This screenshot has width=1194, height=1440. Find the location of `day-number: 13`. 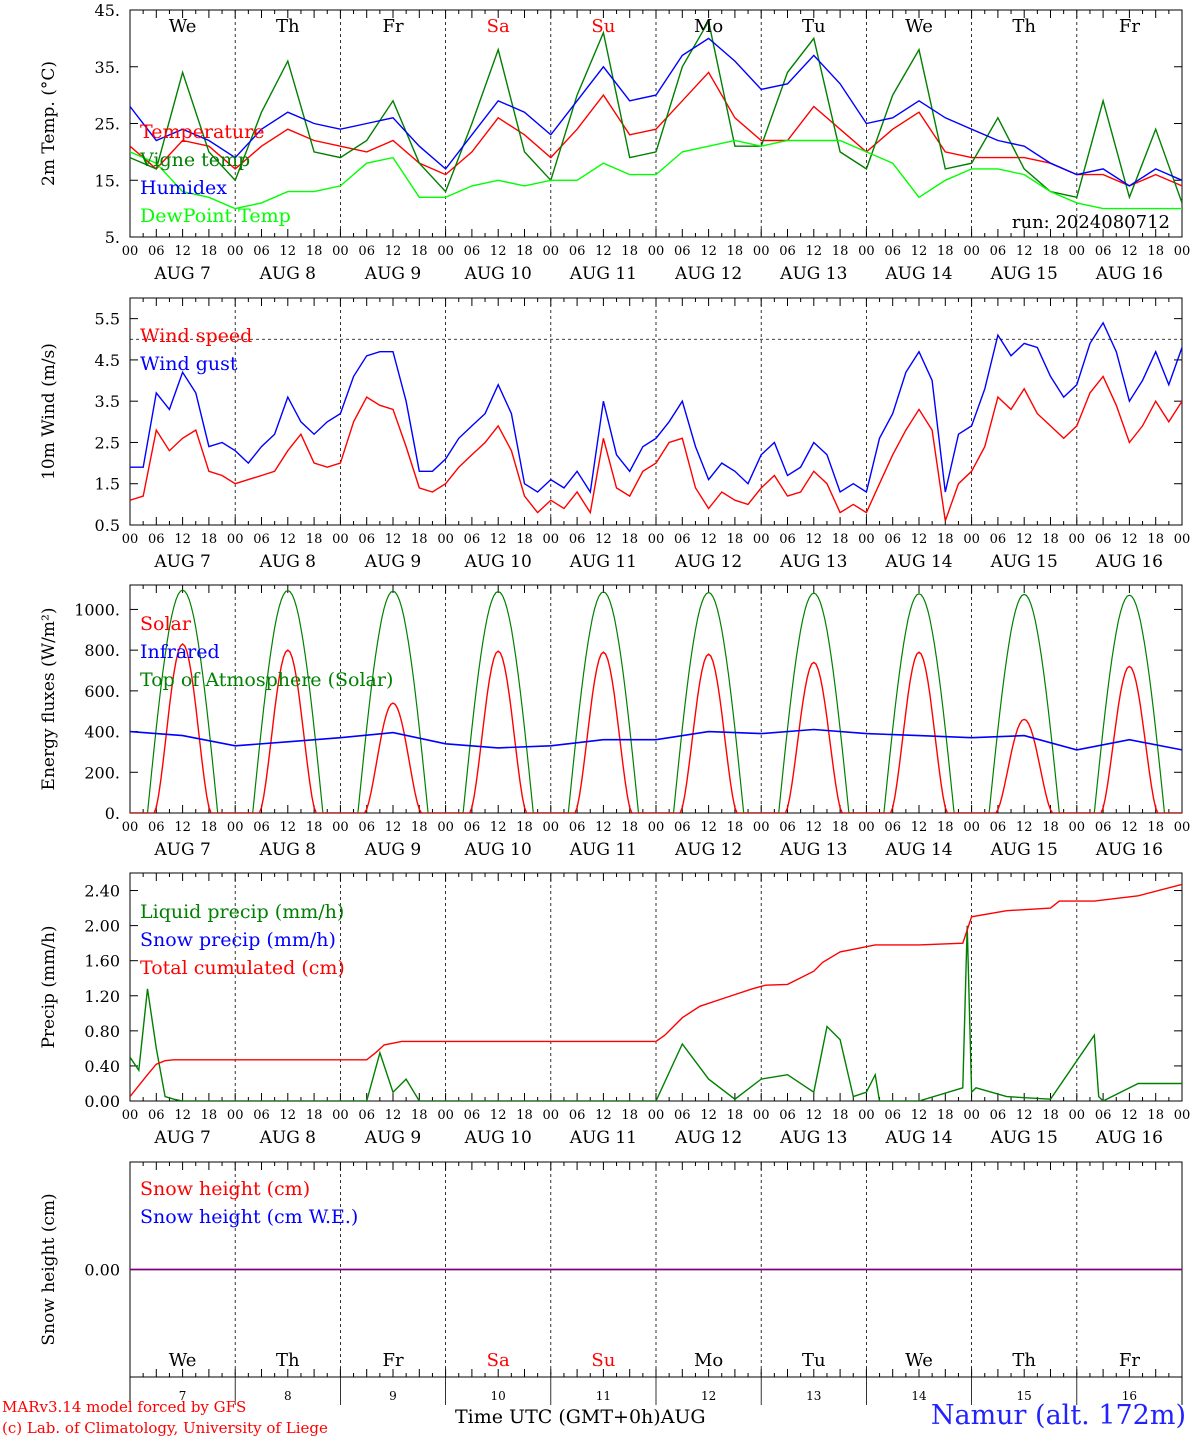

day-number: 13 is located at coordinates (813, 1396).